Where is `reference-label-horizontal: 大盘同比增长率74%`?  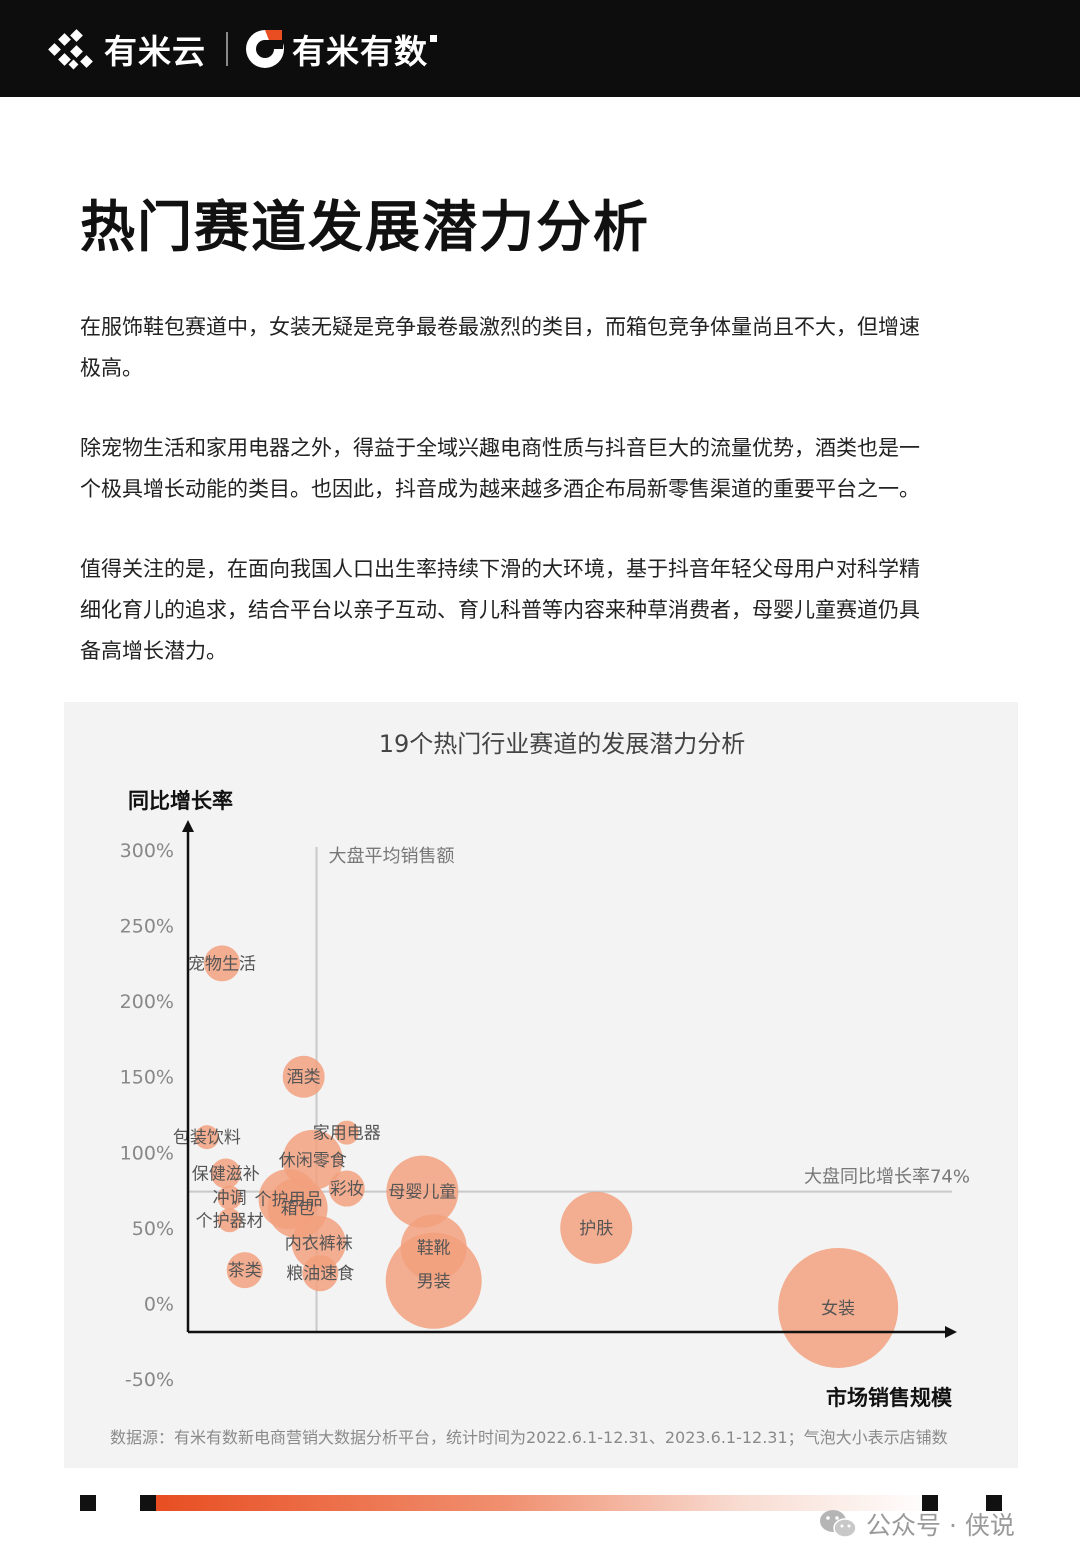
reference-label-horizontal: 大盘同比增长率74% is located at coordinates (887, 1177).